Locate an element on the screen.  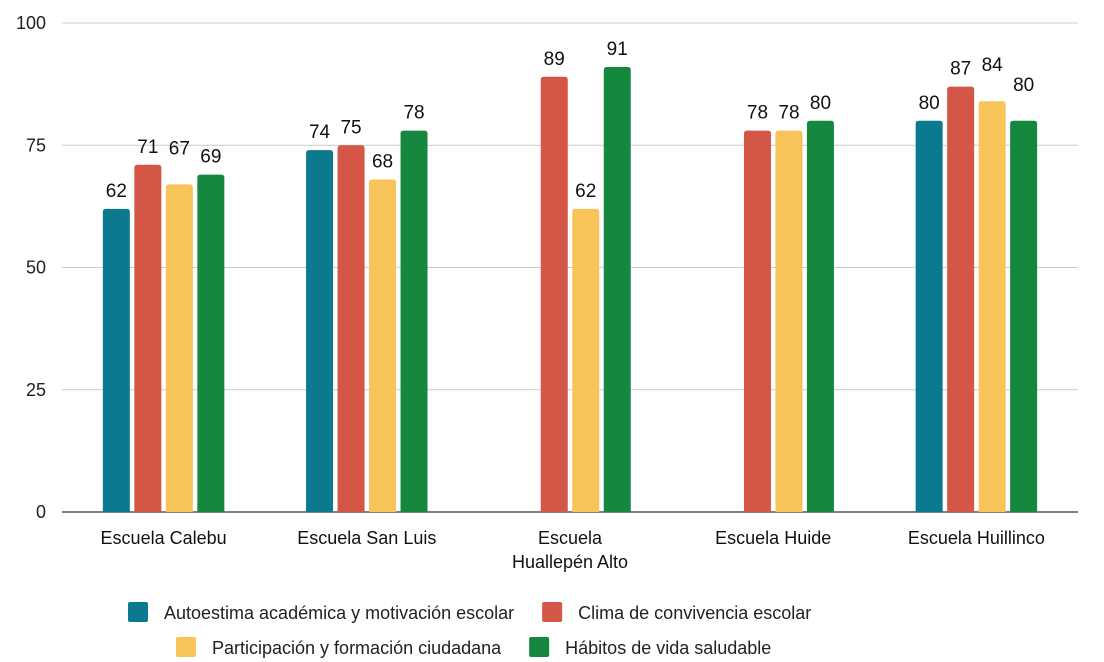
data-label: 71 is located at coordinates (147, 147).